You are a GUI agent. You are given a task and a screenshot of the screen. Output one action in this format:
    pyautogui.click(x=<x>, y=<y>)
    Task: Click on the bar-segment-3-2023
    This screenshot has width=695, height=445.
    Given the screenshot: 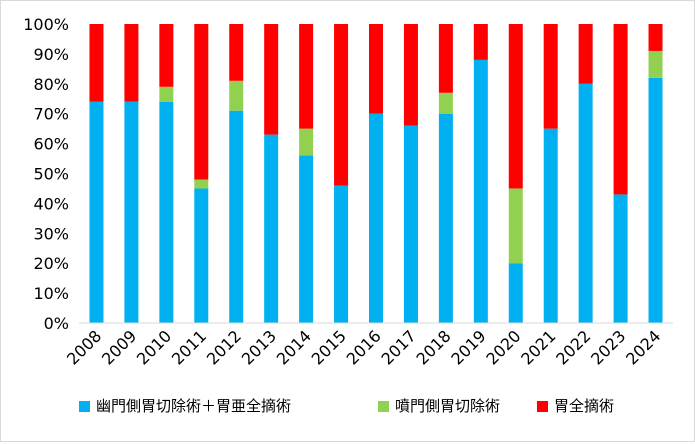 What is the action you would take?
    pyautogui.click(x=620, y=109)
    